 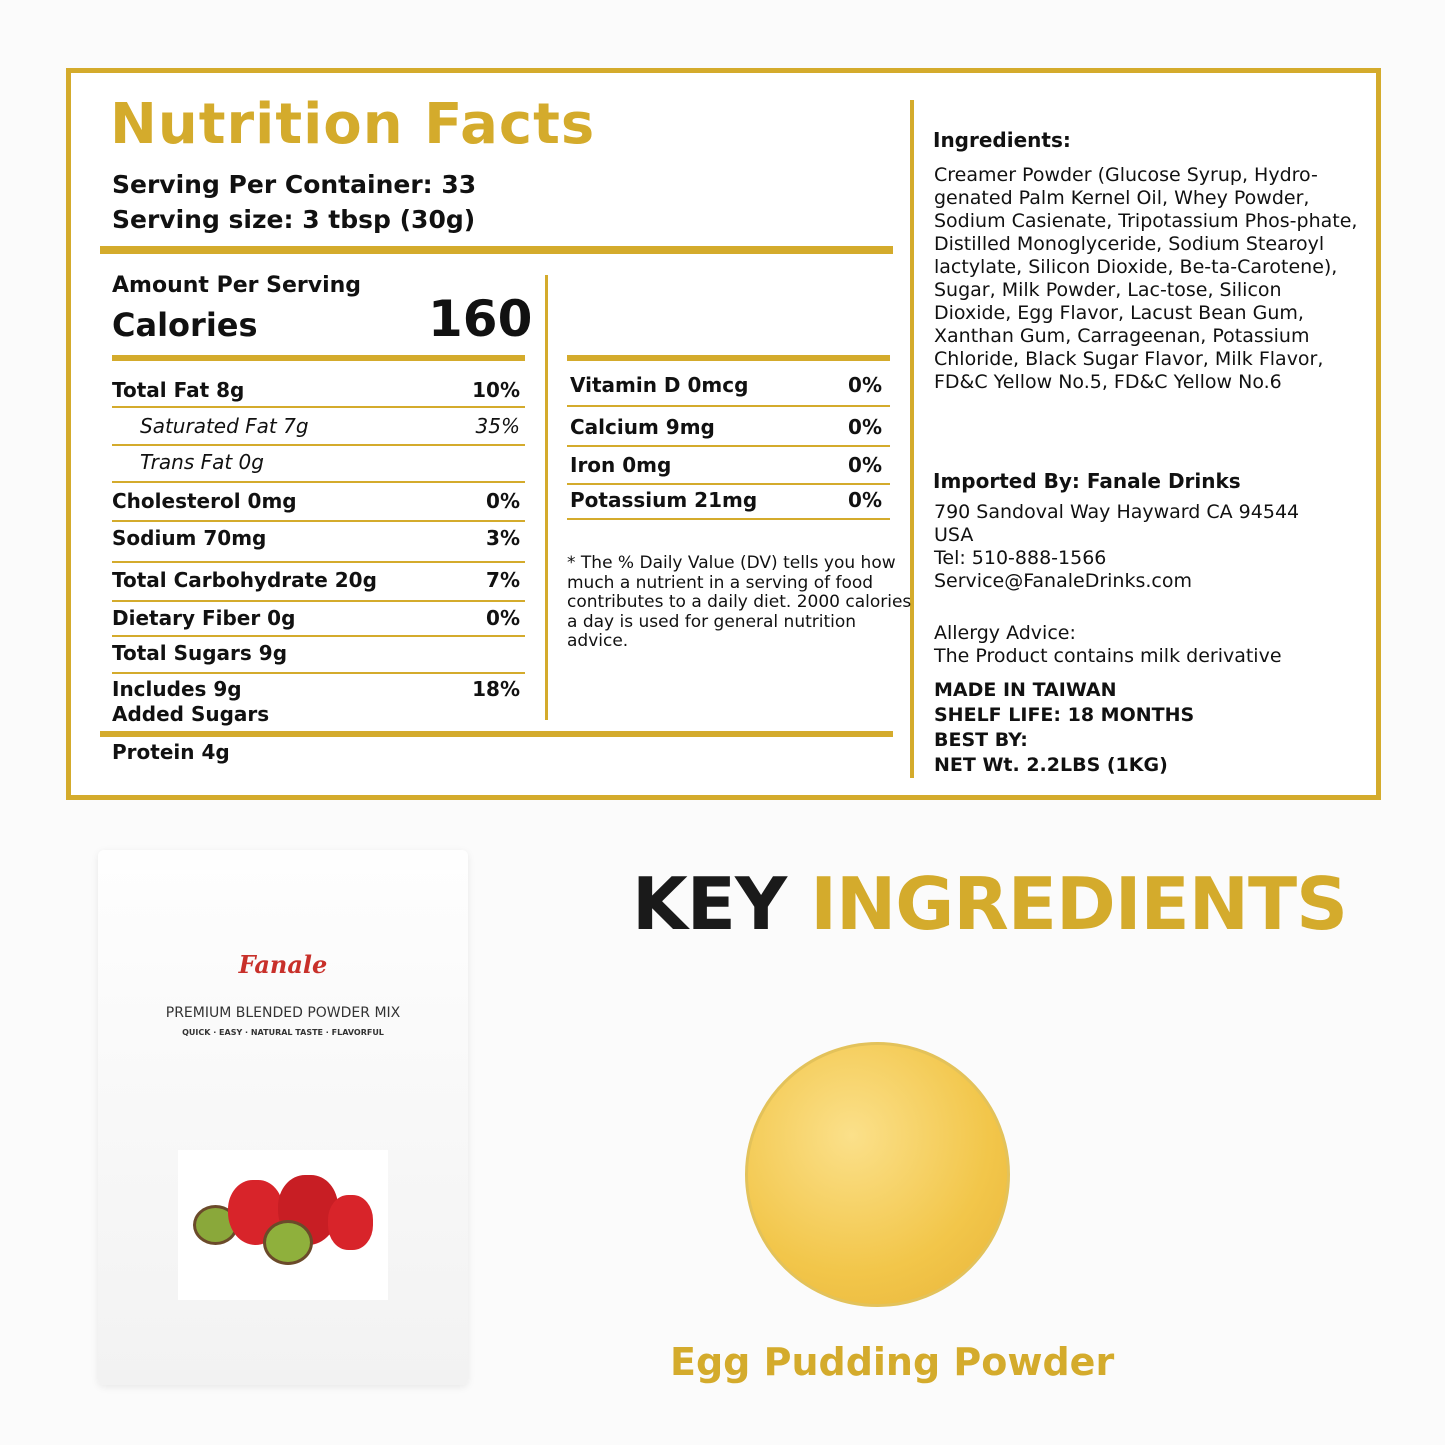 I want to click on nutrient-label-cont: Added Sugars, so click(x=191, y=714).